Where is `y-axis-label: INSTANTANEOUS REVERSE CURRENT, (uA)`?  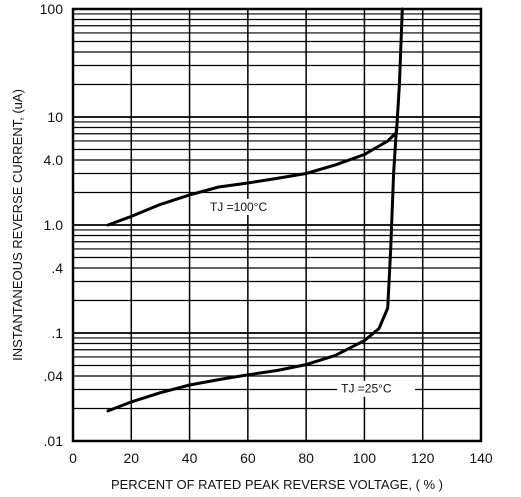 y-axis-label: INSTANTANEOUS REVERSE CURRENT, (uA) is located at coordinates (17, 225).